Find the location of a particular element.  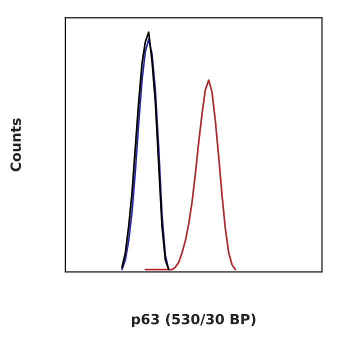

y-axis-title: Counts is located at coordinates (15, 145).